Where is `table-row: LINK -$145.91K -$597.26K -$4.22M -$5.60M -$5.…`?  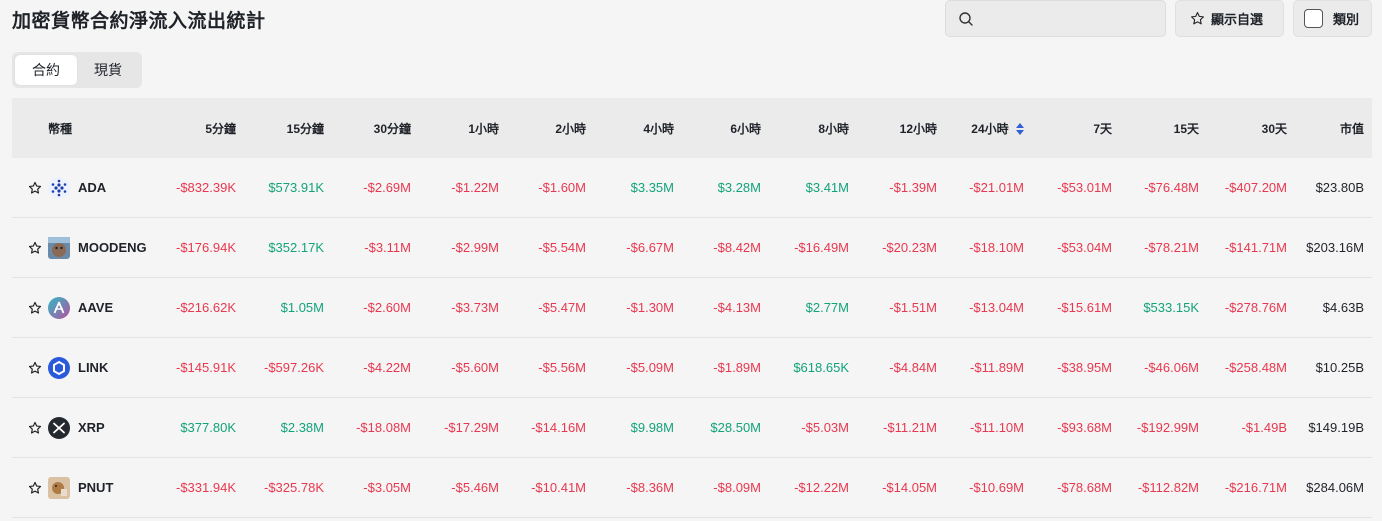
table-row: LINK -$145.91K -$597.26K -$4.22M -$5.60M -$5.… is located at coordinates (692, 368).